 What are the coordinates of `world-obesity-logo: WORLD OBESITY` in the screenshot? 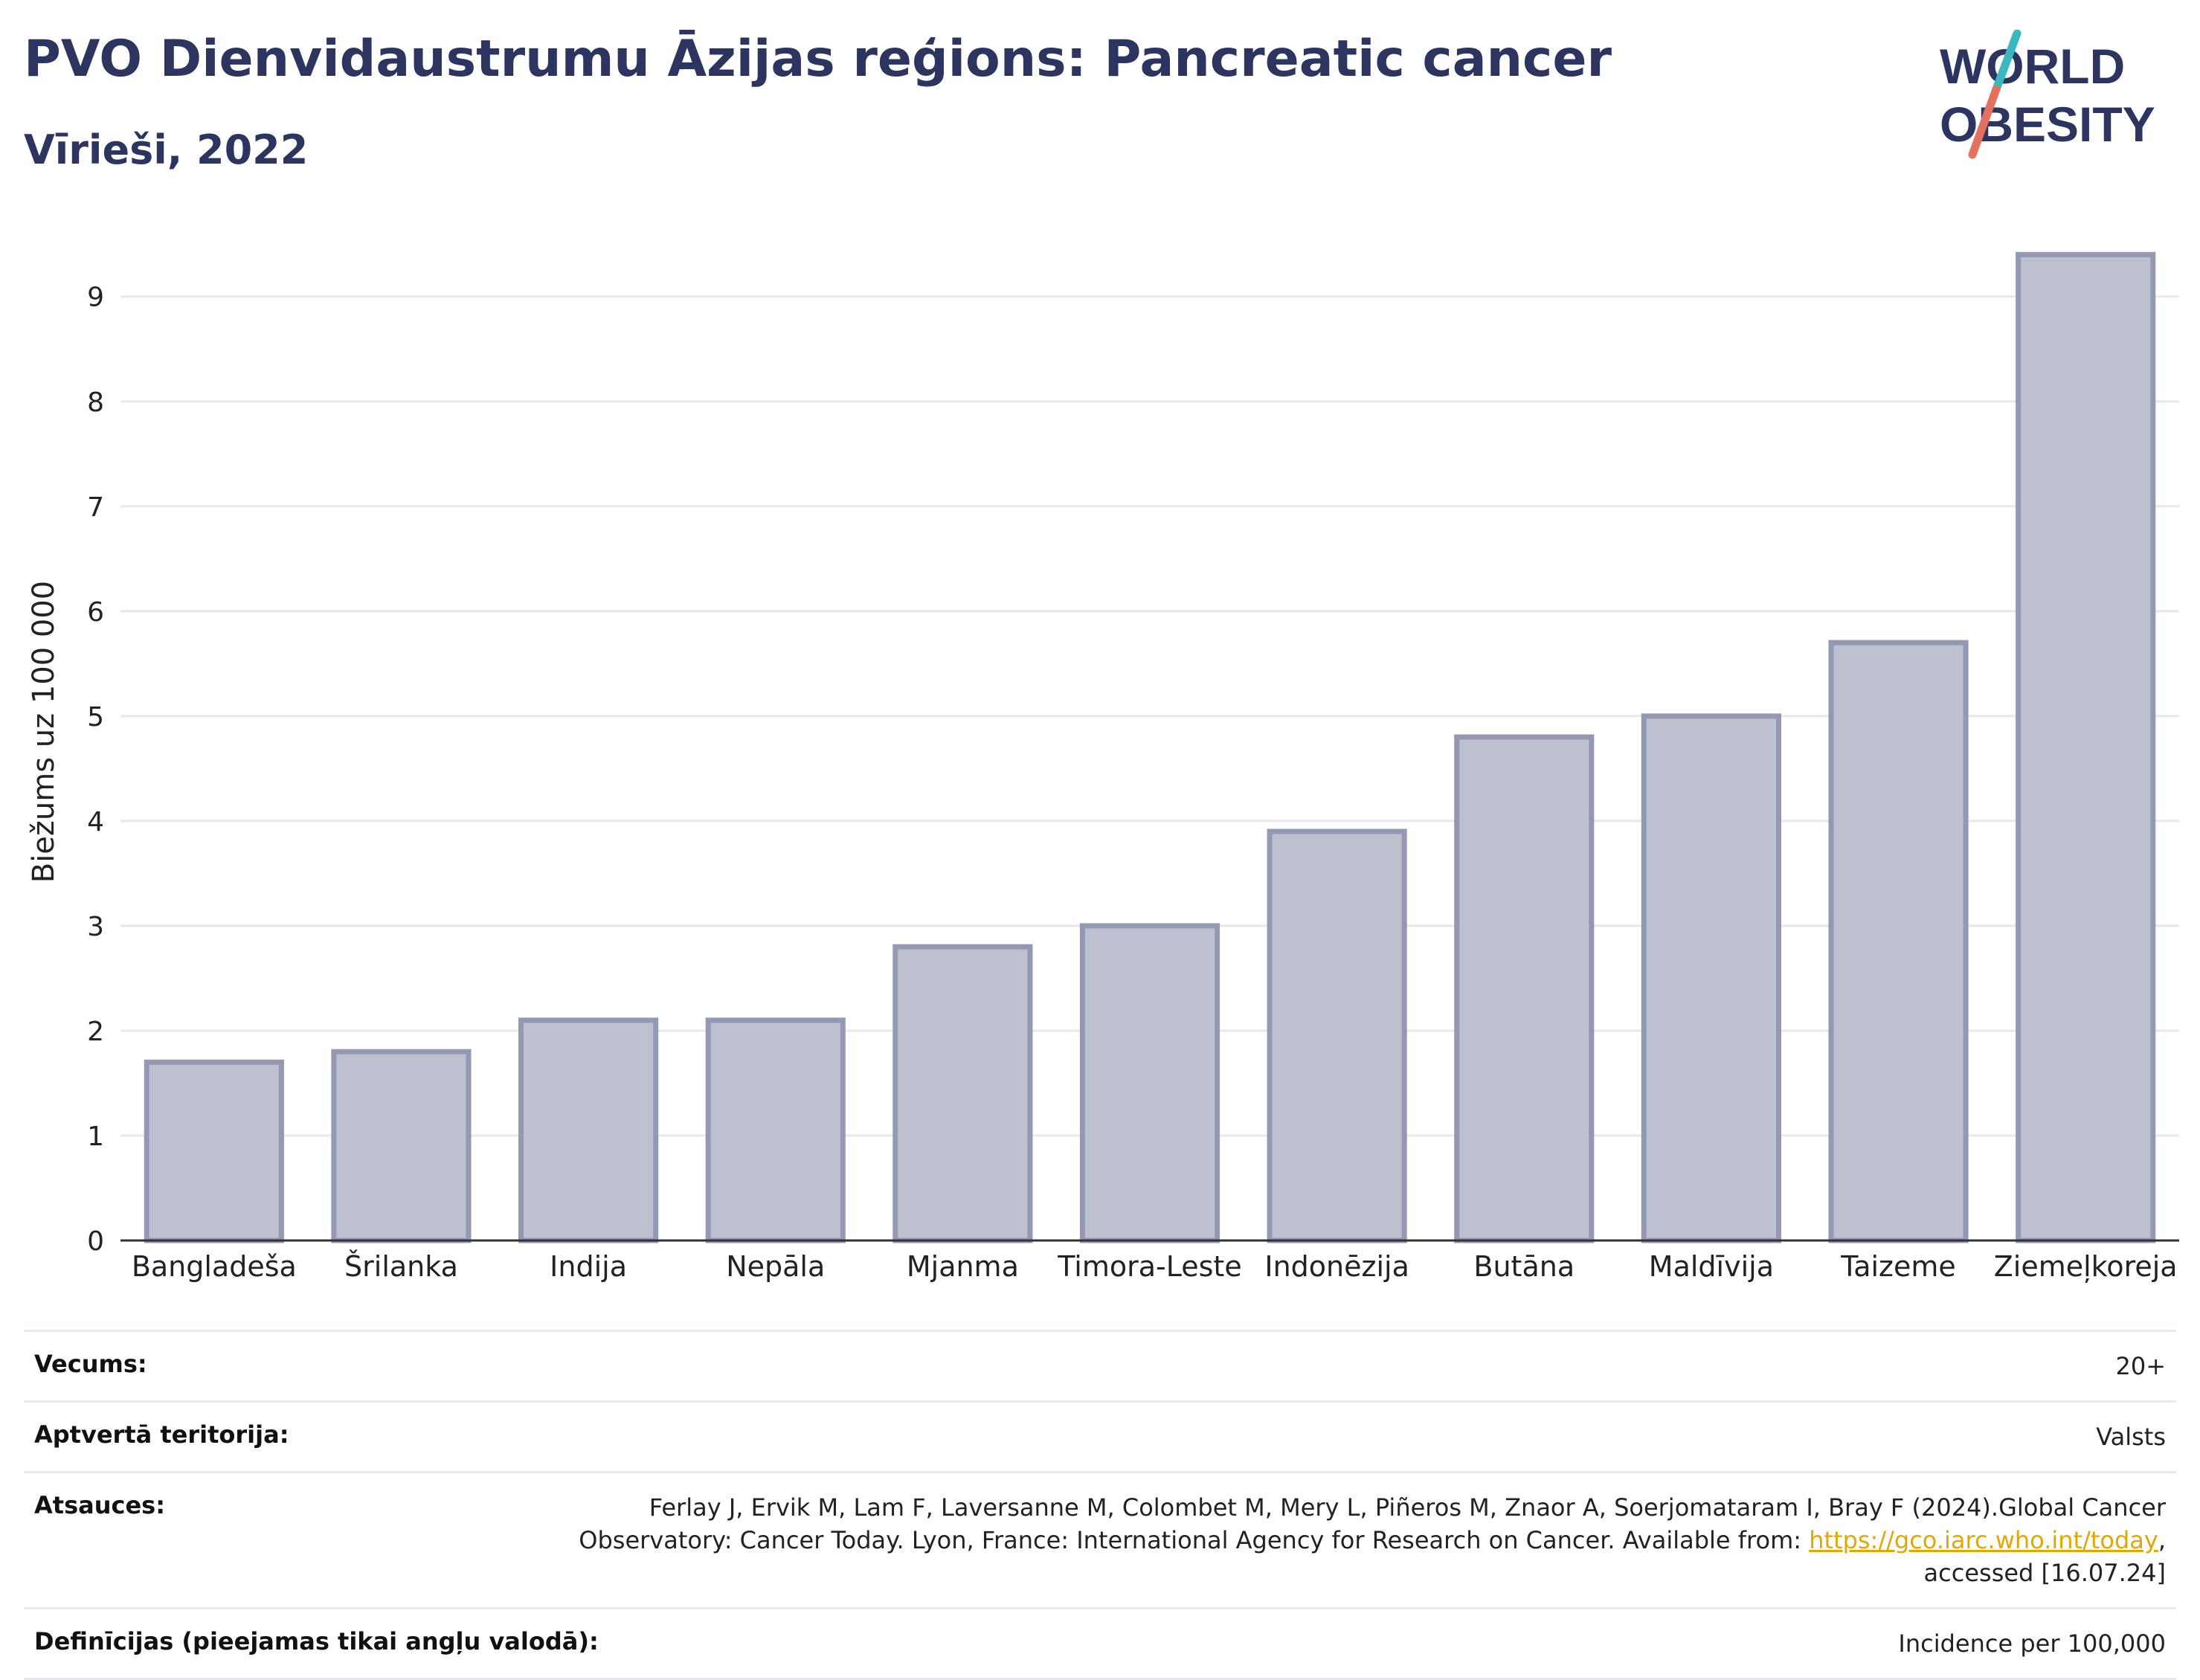 It's located at (2047, 94).